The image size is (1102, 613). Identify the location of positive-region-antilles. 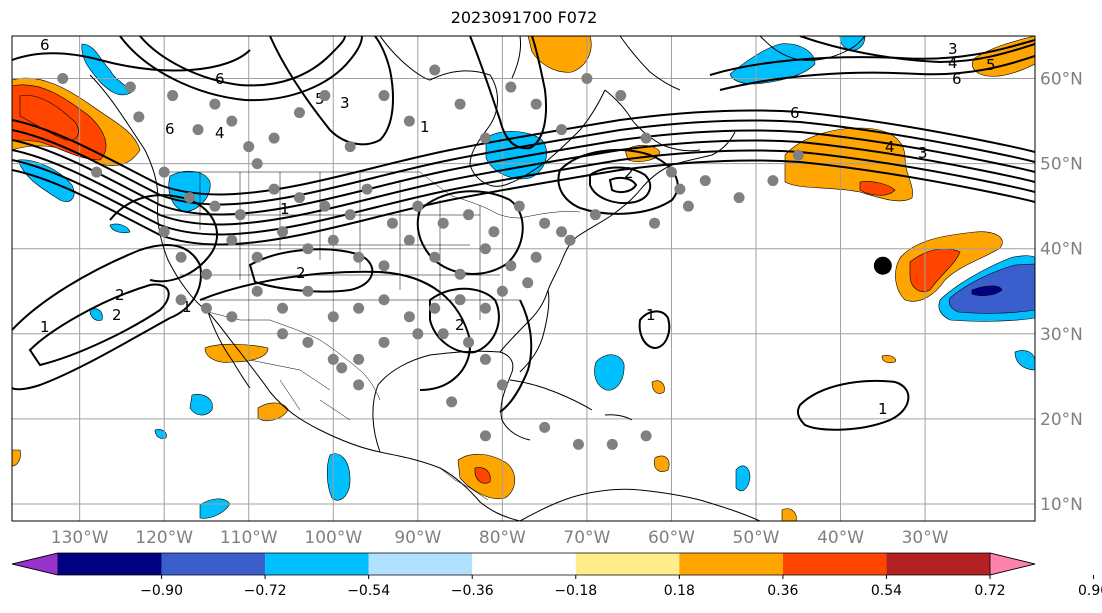
(662, 463).